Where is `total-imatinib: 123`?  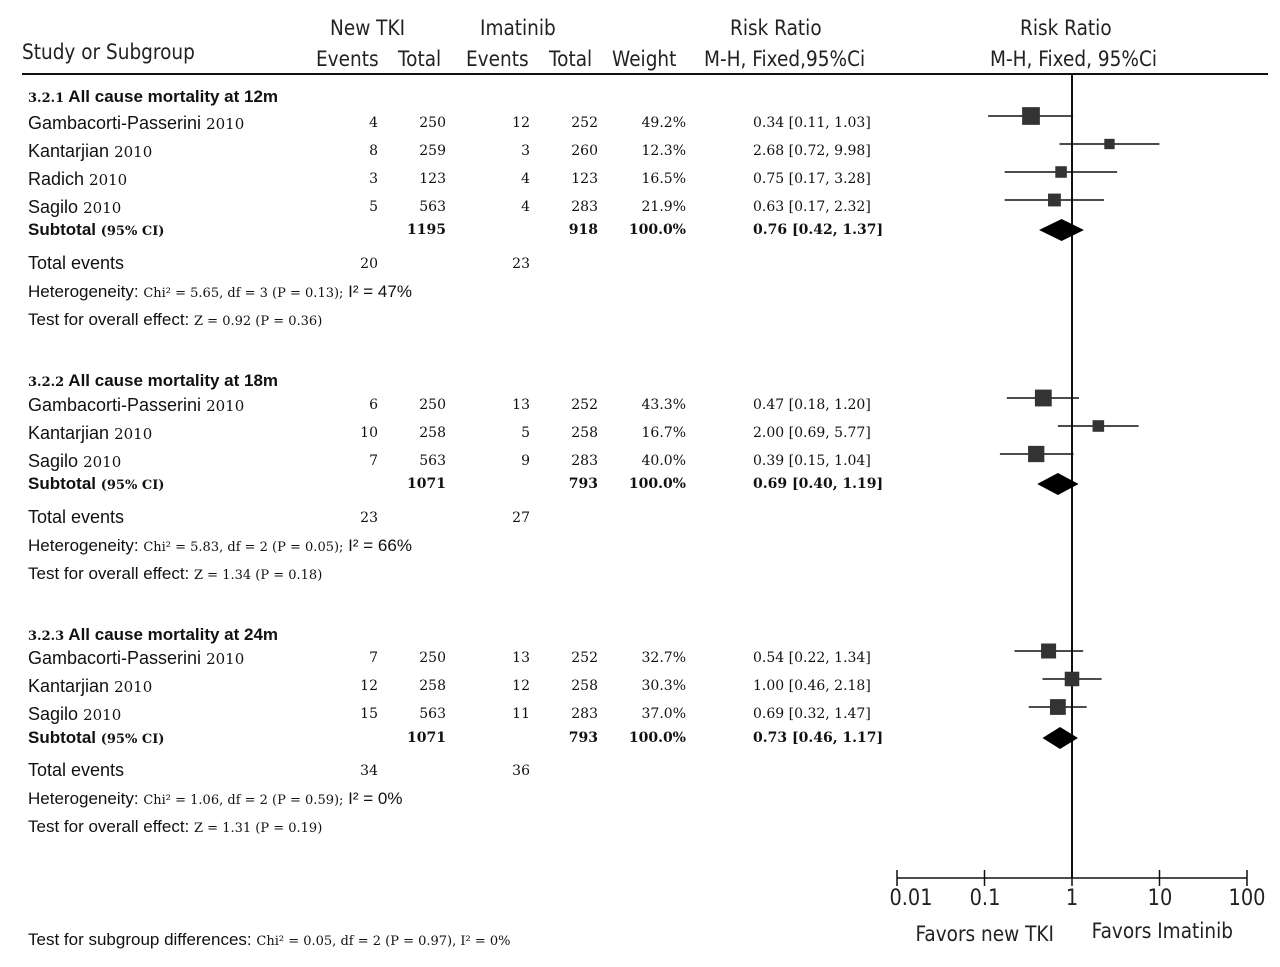
total-imatinib: 123 is located at coordinates (584, 179).